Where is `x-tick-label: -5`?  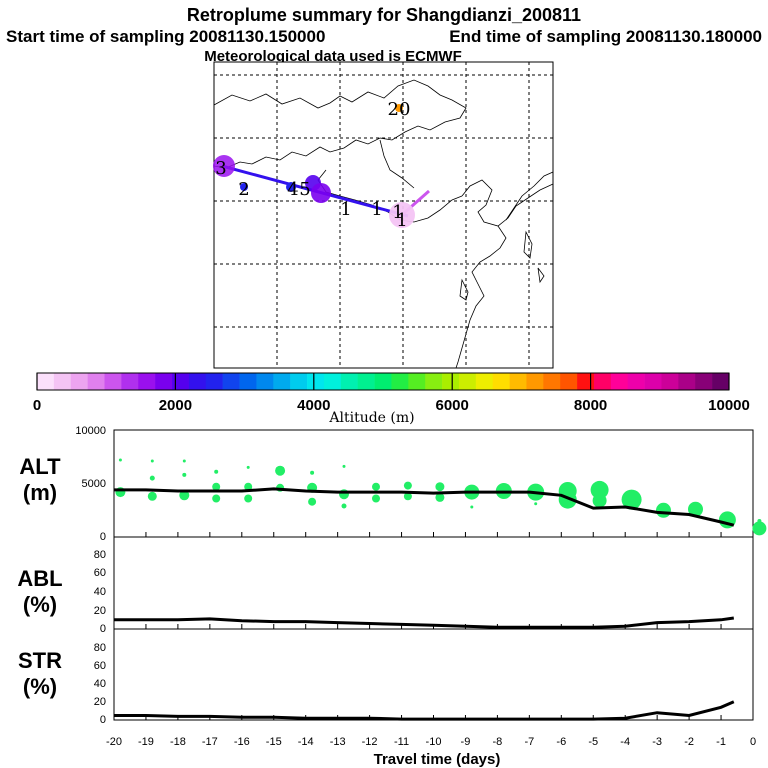
x-tick-label: -5 is located at coordinates (593, 742).